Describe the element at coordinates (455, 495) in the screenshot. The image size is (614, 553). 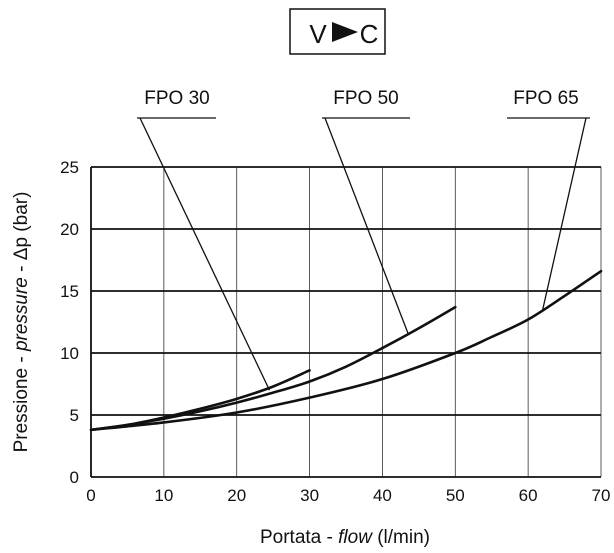
I see `x-tick-label-50: 50` at that location.